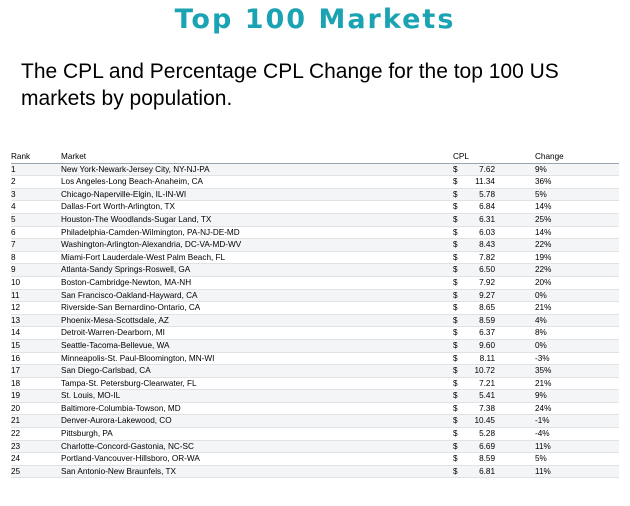 The height and width of the screenshot is (506, 630). Describe the element at coordinates (16, 282) in the screenshot. I see `rank-cell: 10` at that location.